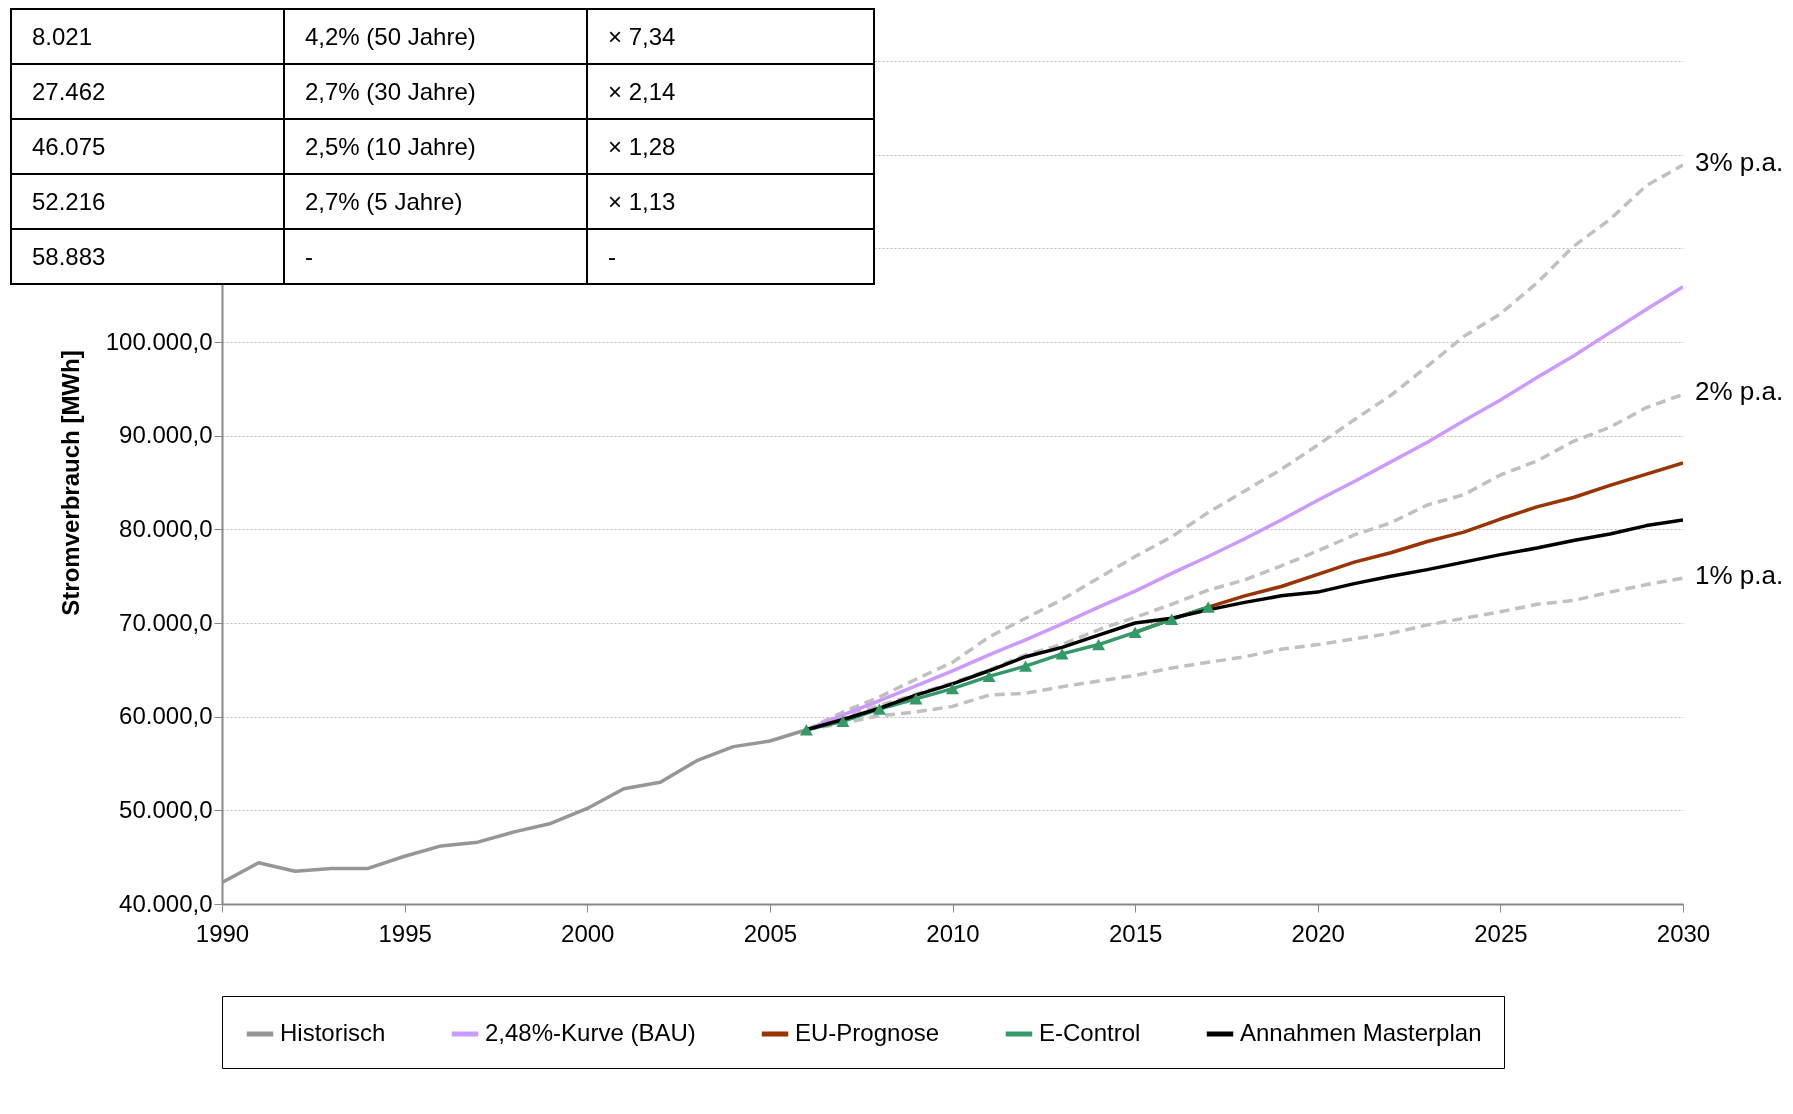  Describe the element at coordinates (770, 933) in the screenshot. I see `x-tick-label: 2005` at that location.